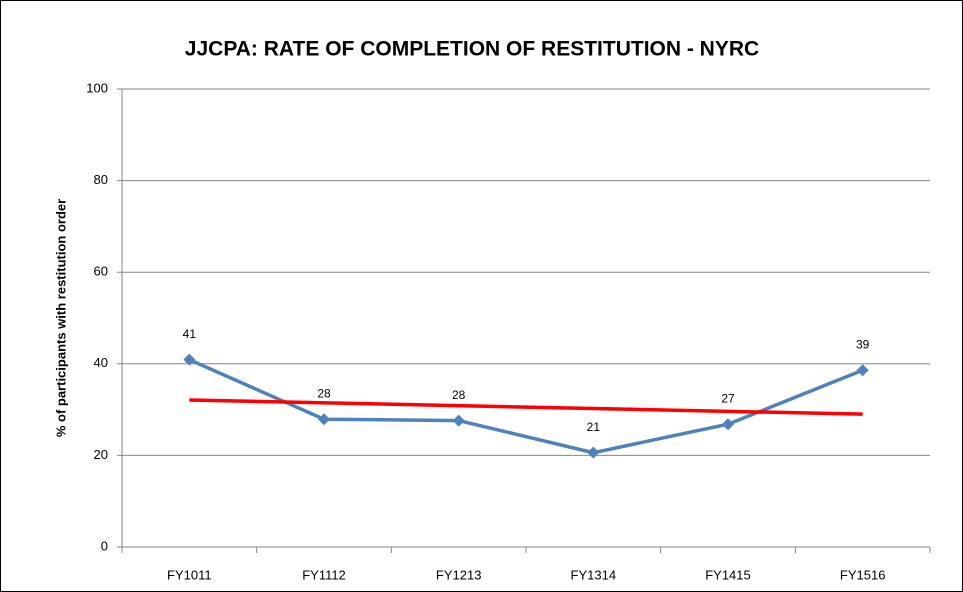  What do you see at coordinates (324, 574) in the screenshot?
I see `x-tick-label: FY1112` at bounding box center [324, 574].